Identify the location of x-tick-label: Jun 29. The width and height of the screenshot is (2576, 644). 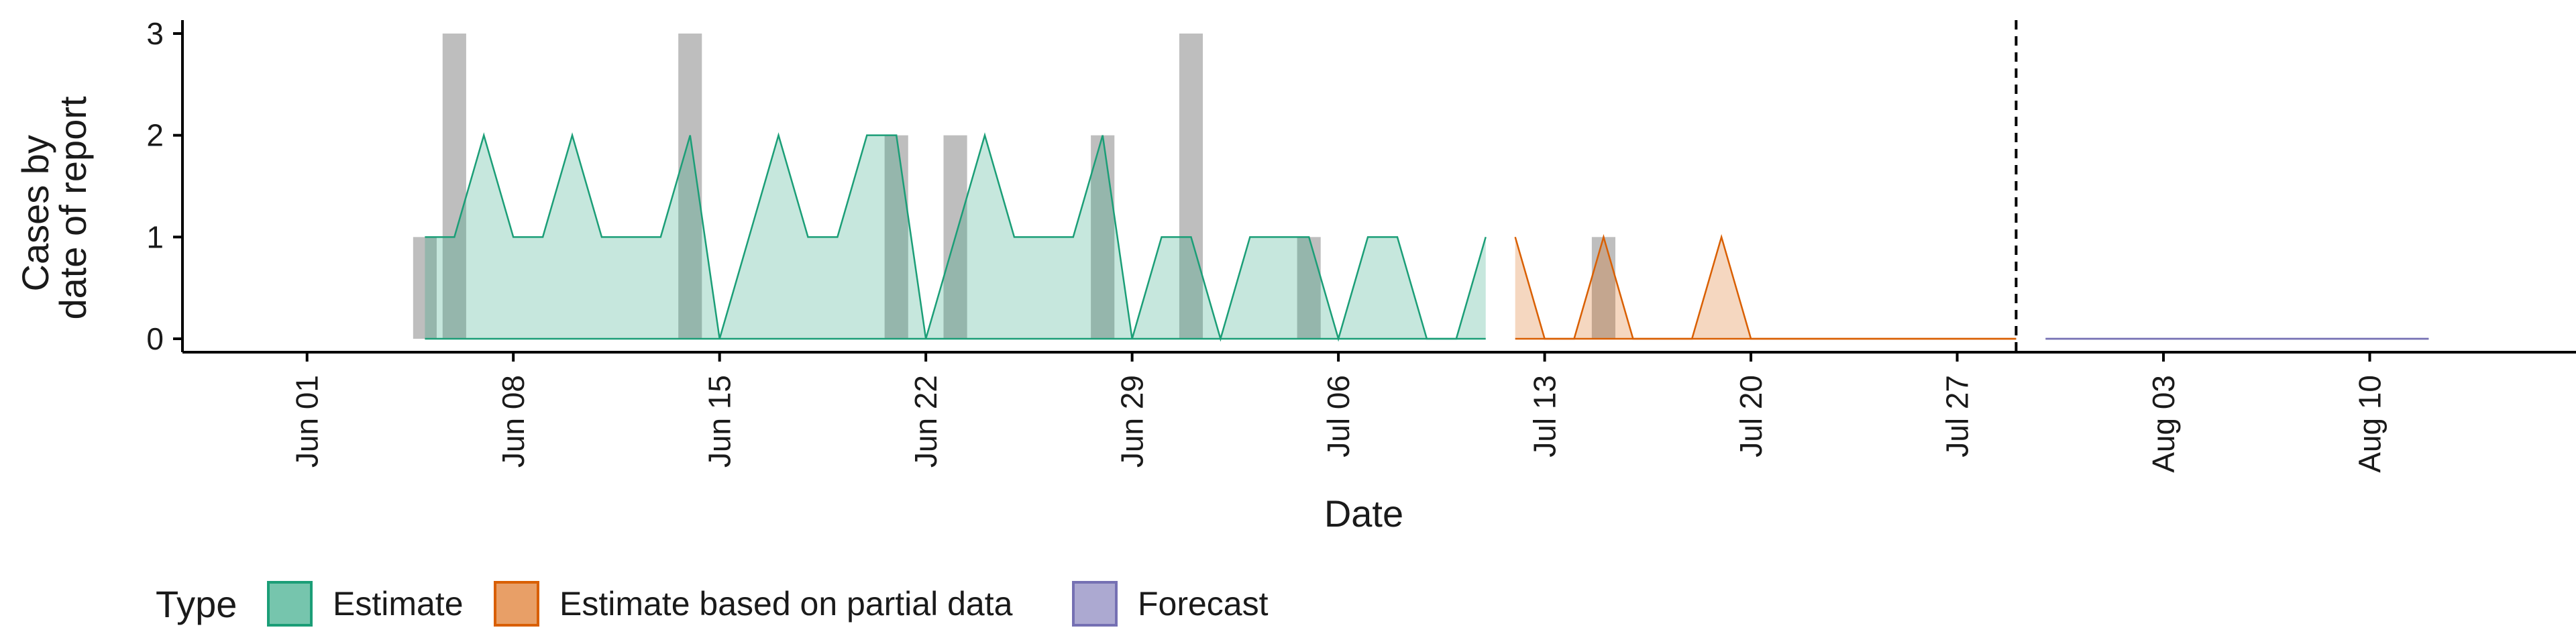
(1132, 421).